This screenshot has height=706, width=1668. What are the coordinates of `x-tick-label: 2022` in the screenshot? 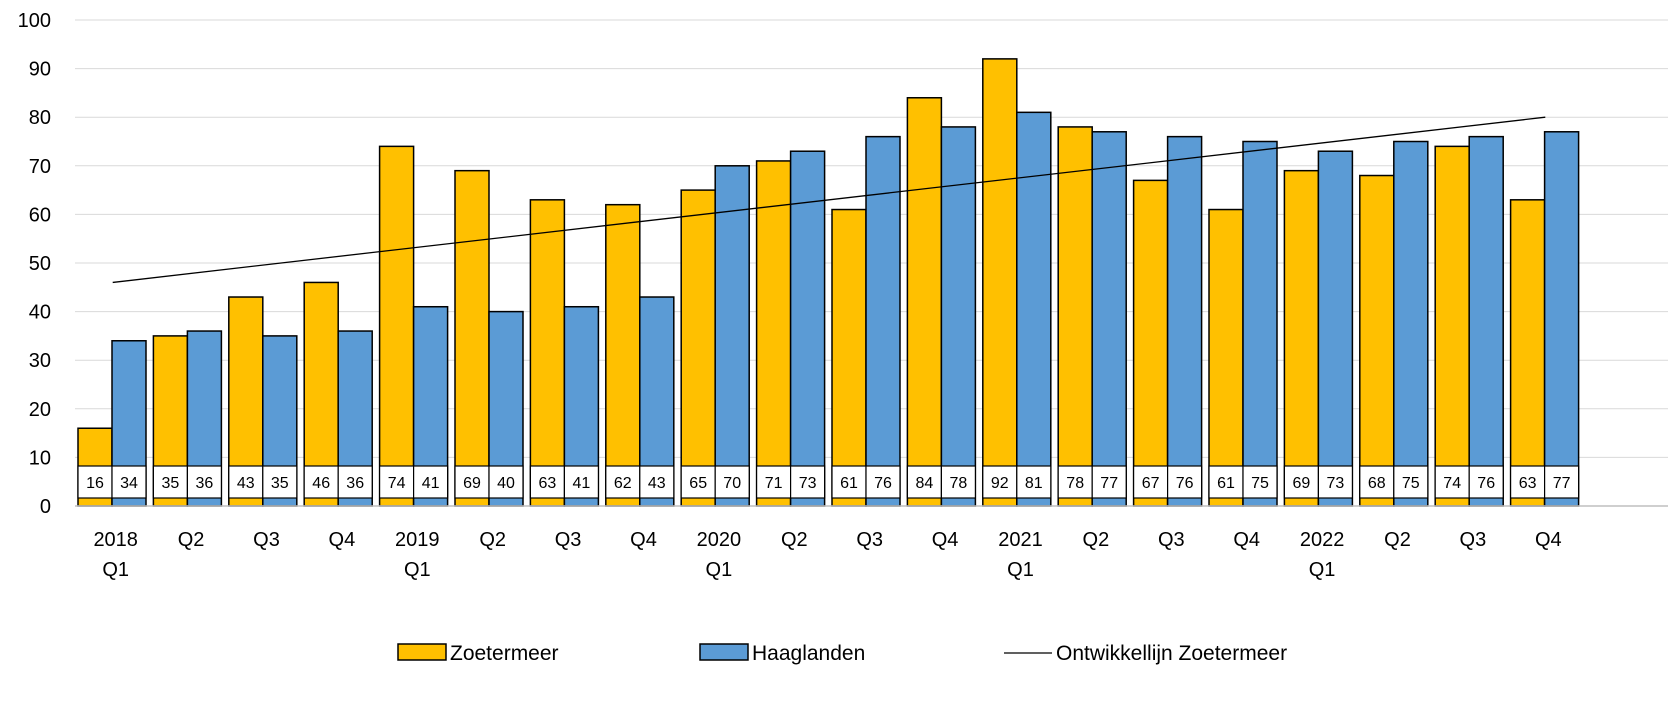 It's located at (1322, 540).